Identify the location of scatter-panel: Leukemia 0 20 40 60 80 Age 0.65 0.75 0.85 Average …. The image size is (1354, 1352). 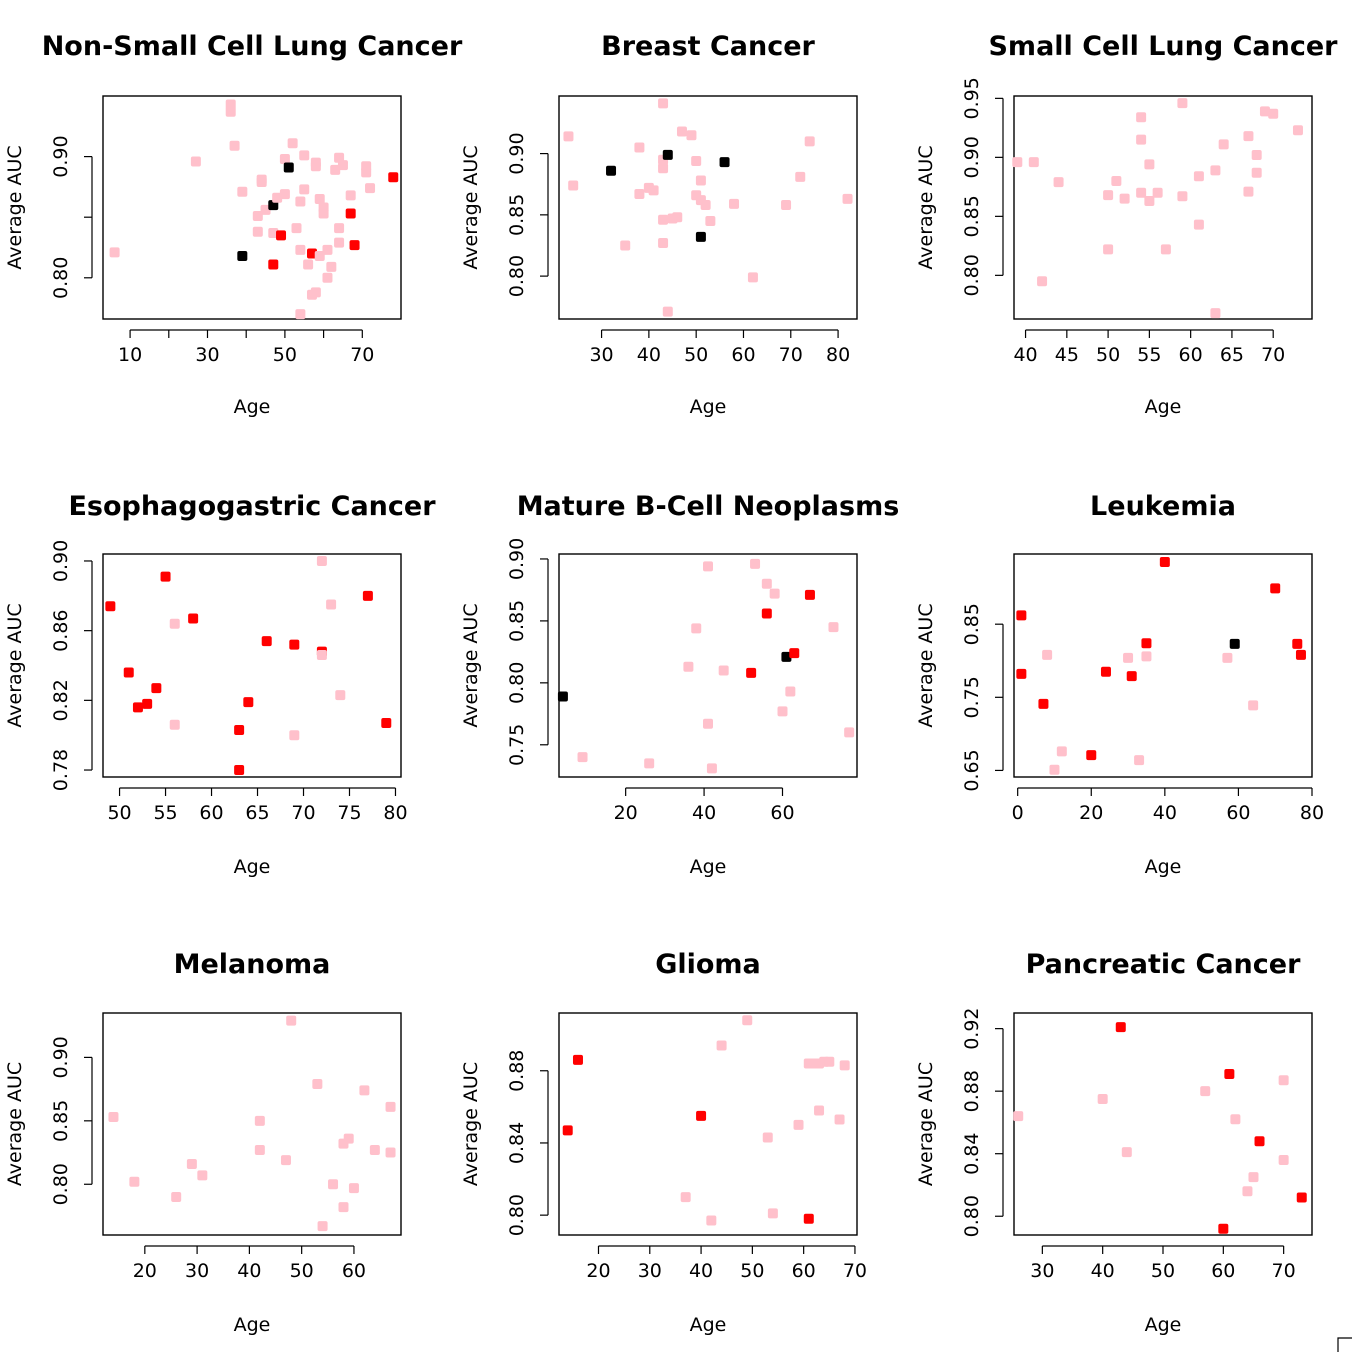
(1119, 684).